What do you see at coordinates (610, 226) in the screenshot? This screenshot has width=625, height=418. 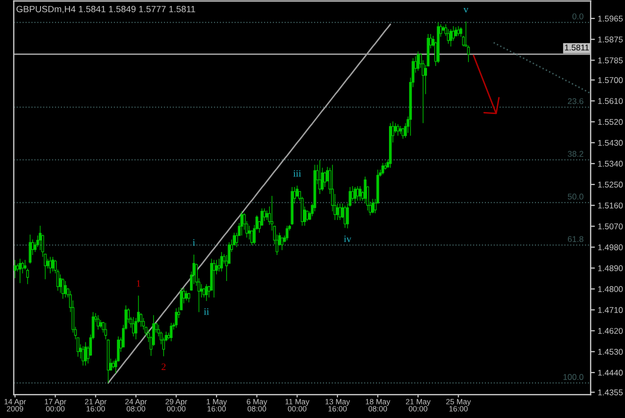 I see `y-tick-label: 1.5070` at bounding box center [610, 226].